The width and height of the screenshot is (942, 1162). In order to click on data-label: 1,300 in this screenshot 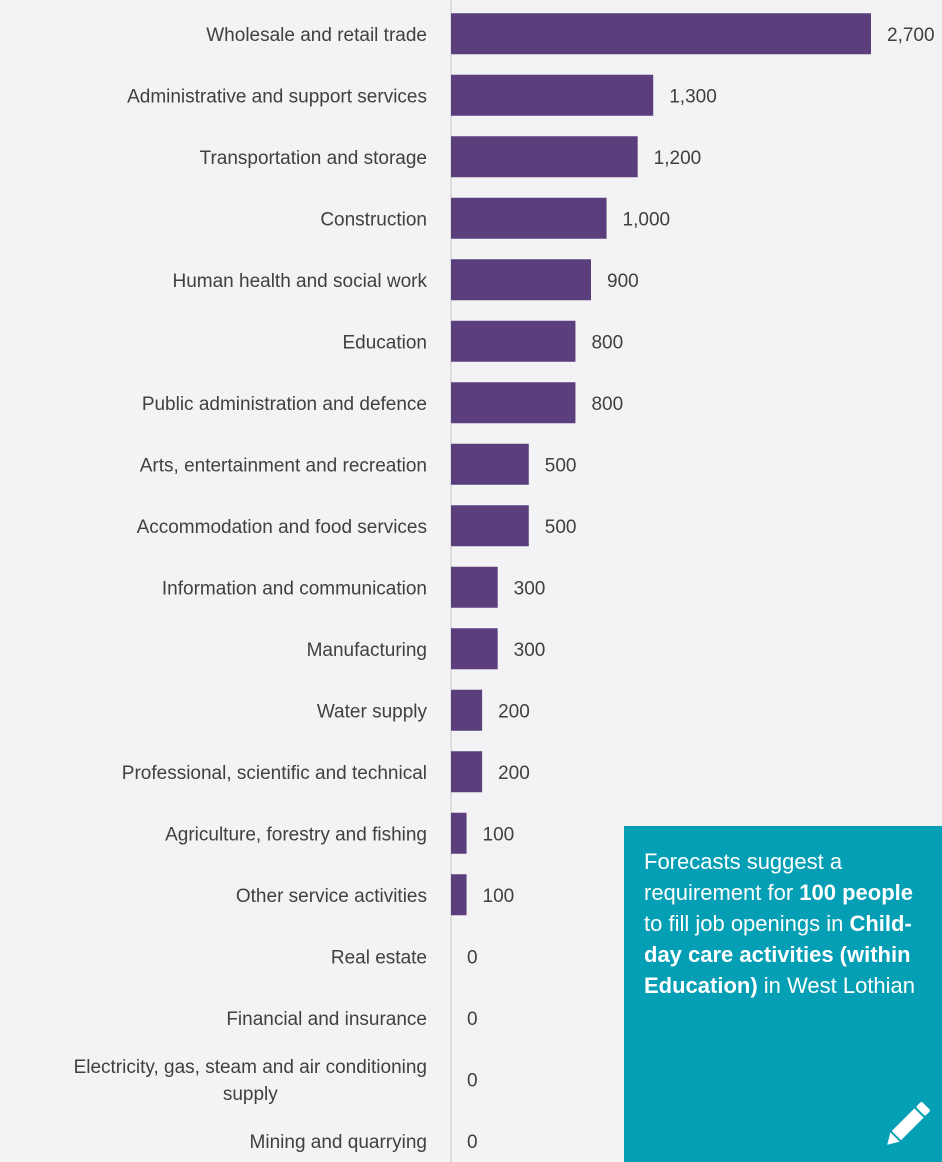, I will do `click(693, 96)`.